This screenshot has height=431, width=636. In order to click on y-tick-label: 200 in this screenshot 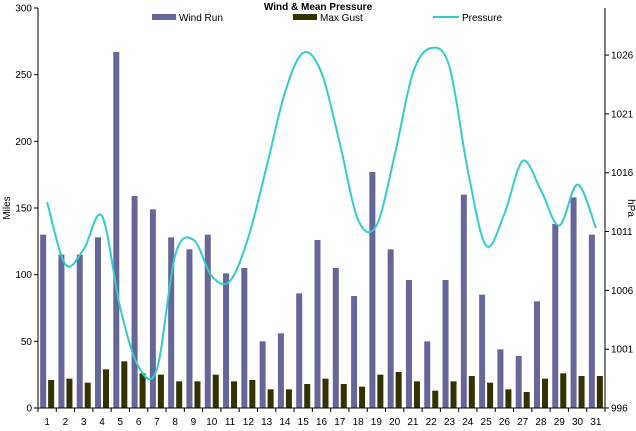, I will do `click(23, 142)`.